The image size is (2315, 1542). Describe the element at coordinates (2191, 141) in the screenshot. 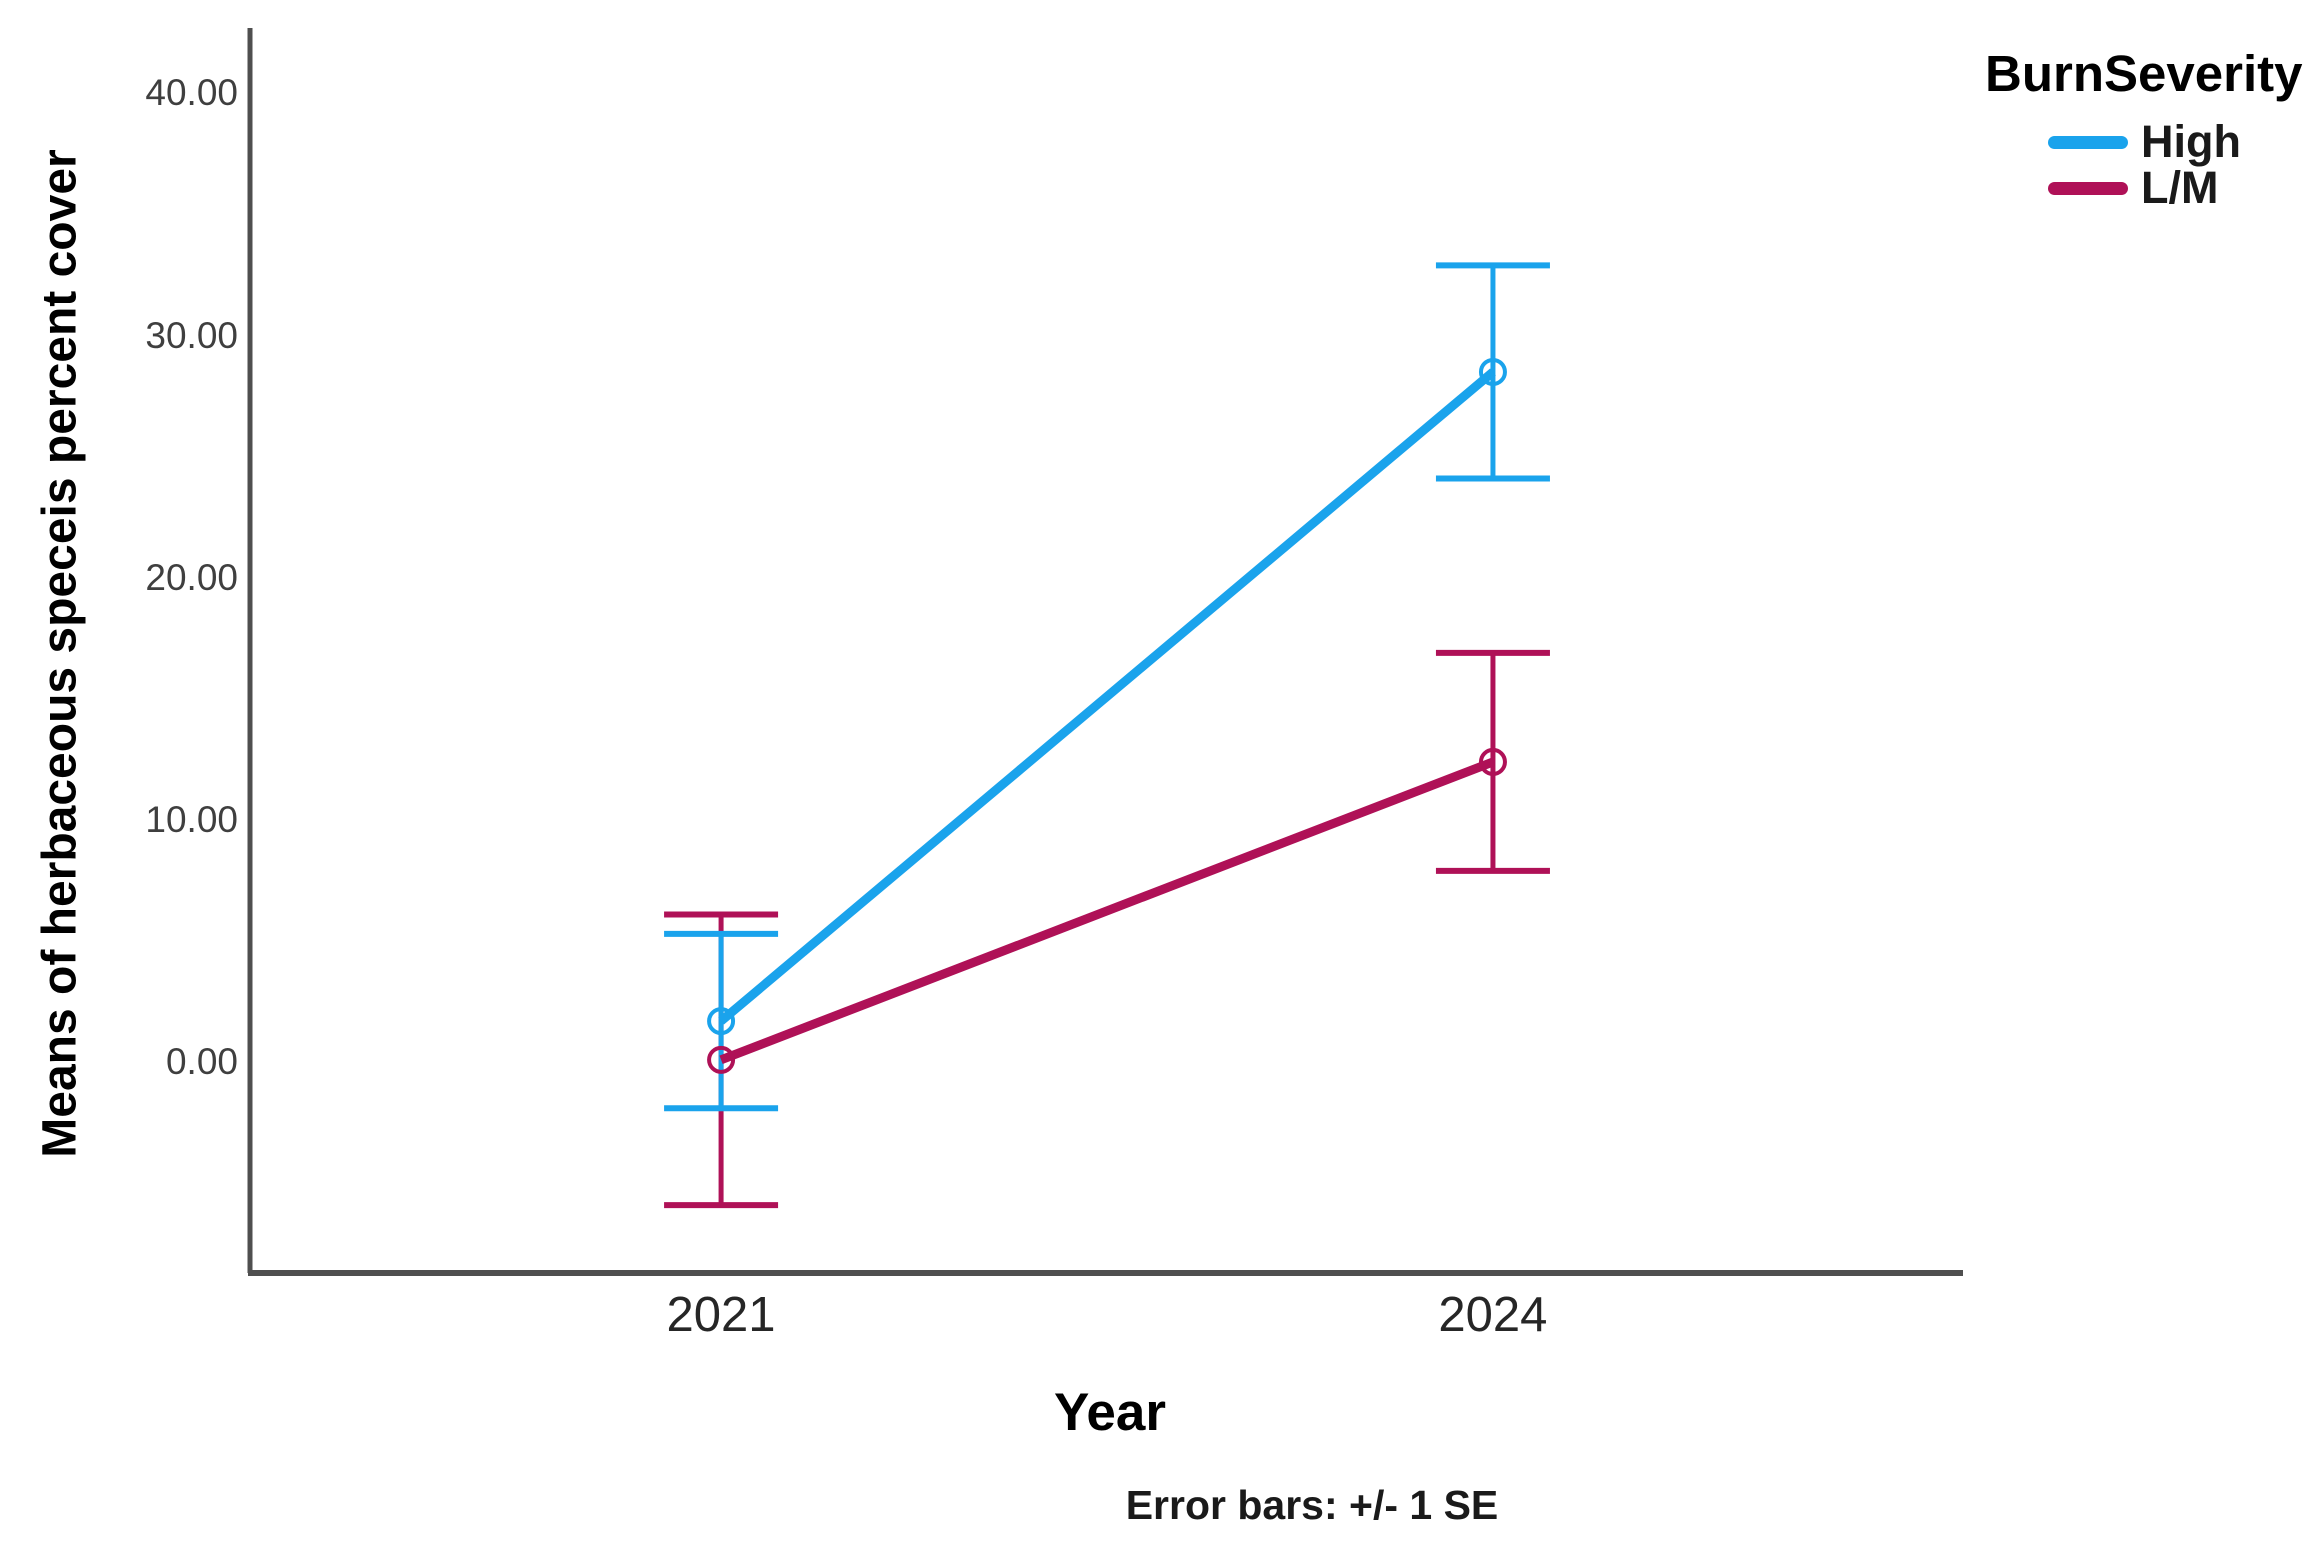

I see `legend-item-label: High` at that location.